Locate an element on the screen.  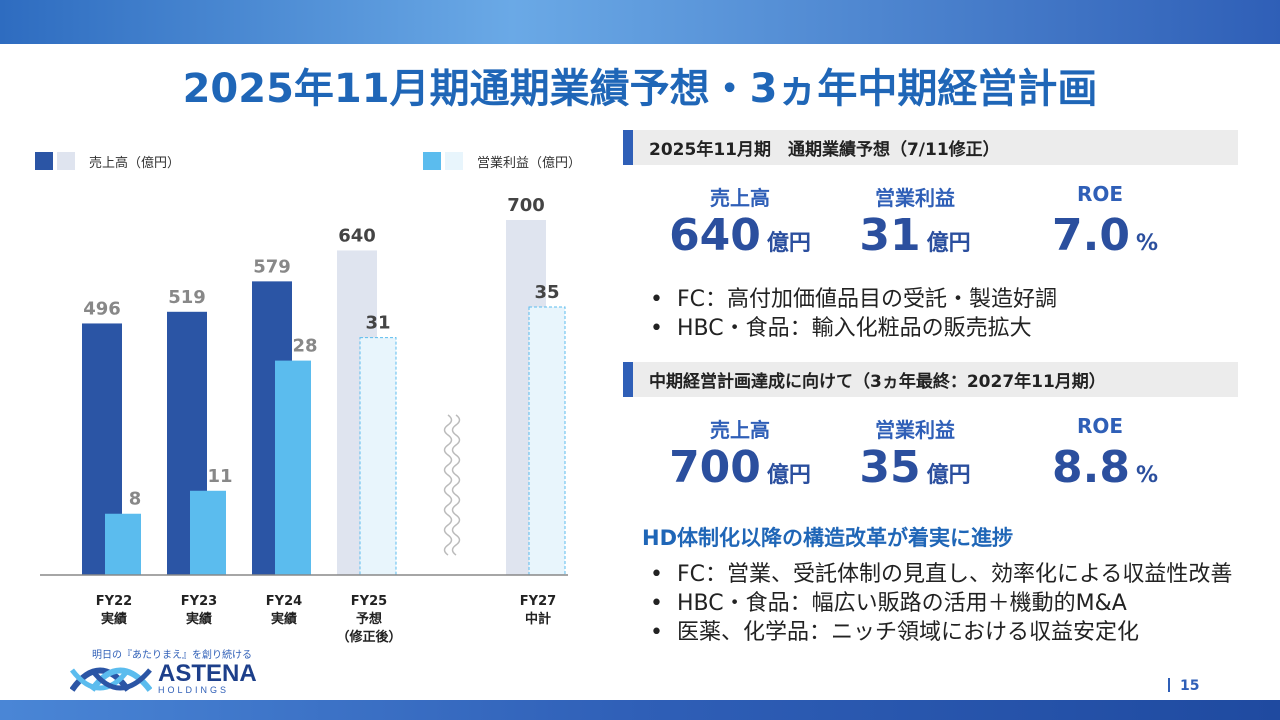
footer-band is located at coordinates (640, 710).